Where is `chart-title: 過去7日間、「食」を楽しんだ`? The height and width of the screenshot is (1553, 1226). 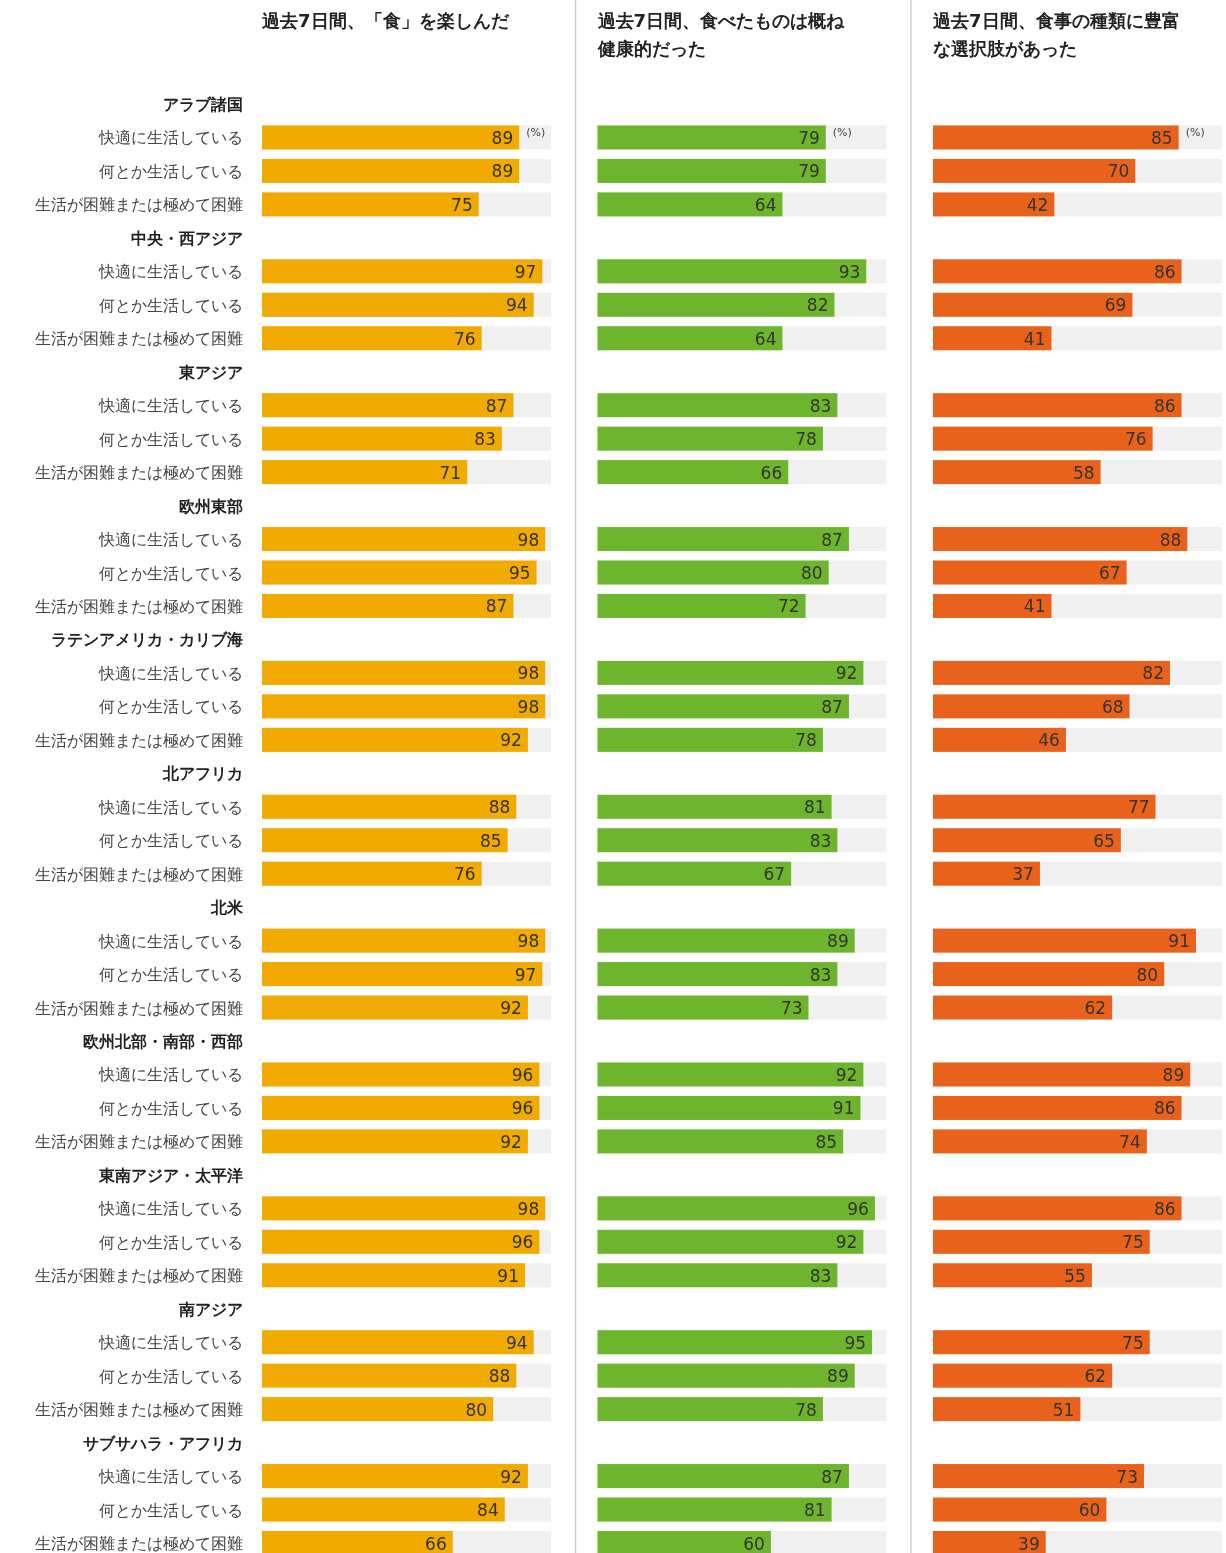
chart-title: 過去7日間、「食」を楽しんだ is located at coordinates (385, 20).